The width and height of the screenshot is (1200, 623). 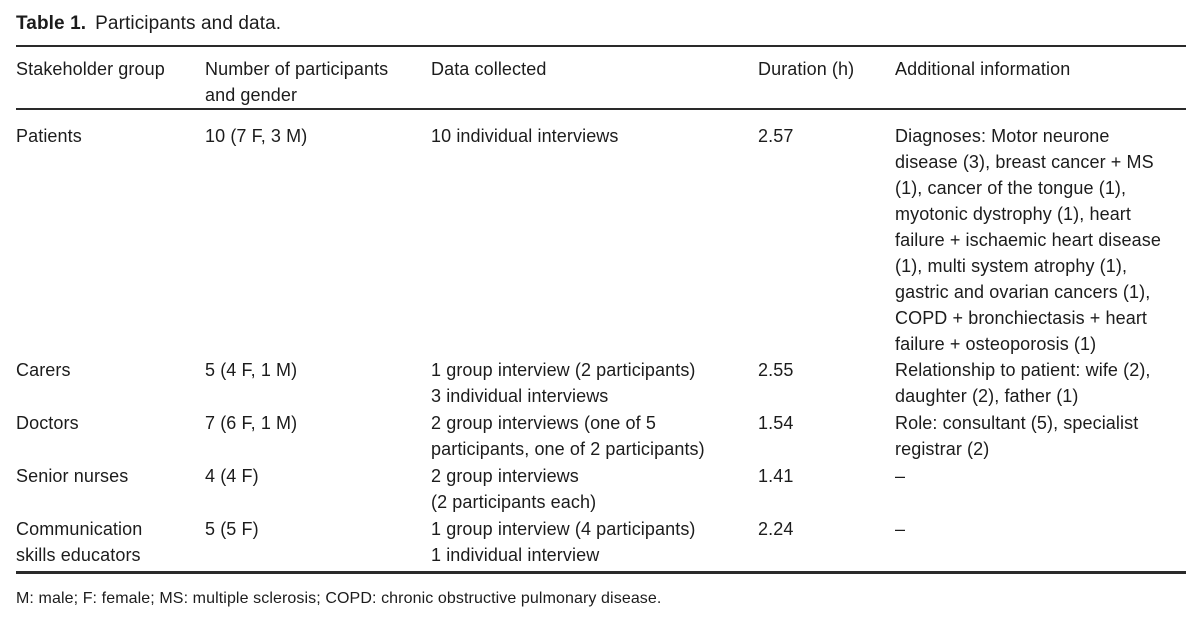 What do you see at coordinates (251, 370) in the screenshot?
I see `cell-participants: 5 (4 F, 1 M)` at bounding box center [251, 370].